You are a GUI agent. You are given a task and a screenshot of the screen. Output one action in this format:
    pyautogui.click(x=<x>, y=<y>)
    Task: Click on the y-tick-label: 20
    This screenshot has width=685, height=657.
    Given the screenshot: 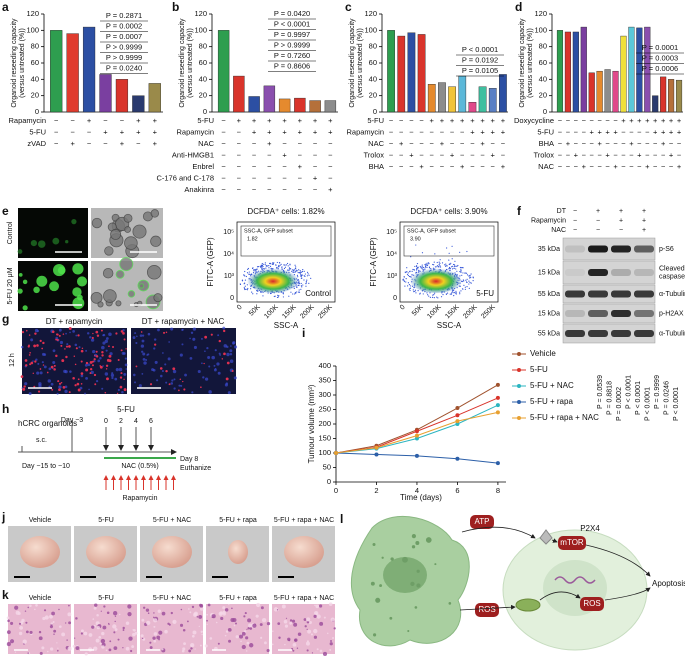 What is the action you would take?
    pyautogui.click(x=543, y=95)
    